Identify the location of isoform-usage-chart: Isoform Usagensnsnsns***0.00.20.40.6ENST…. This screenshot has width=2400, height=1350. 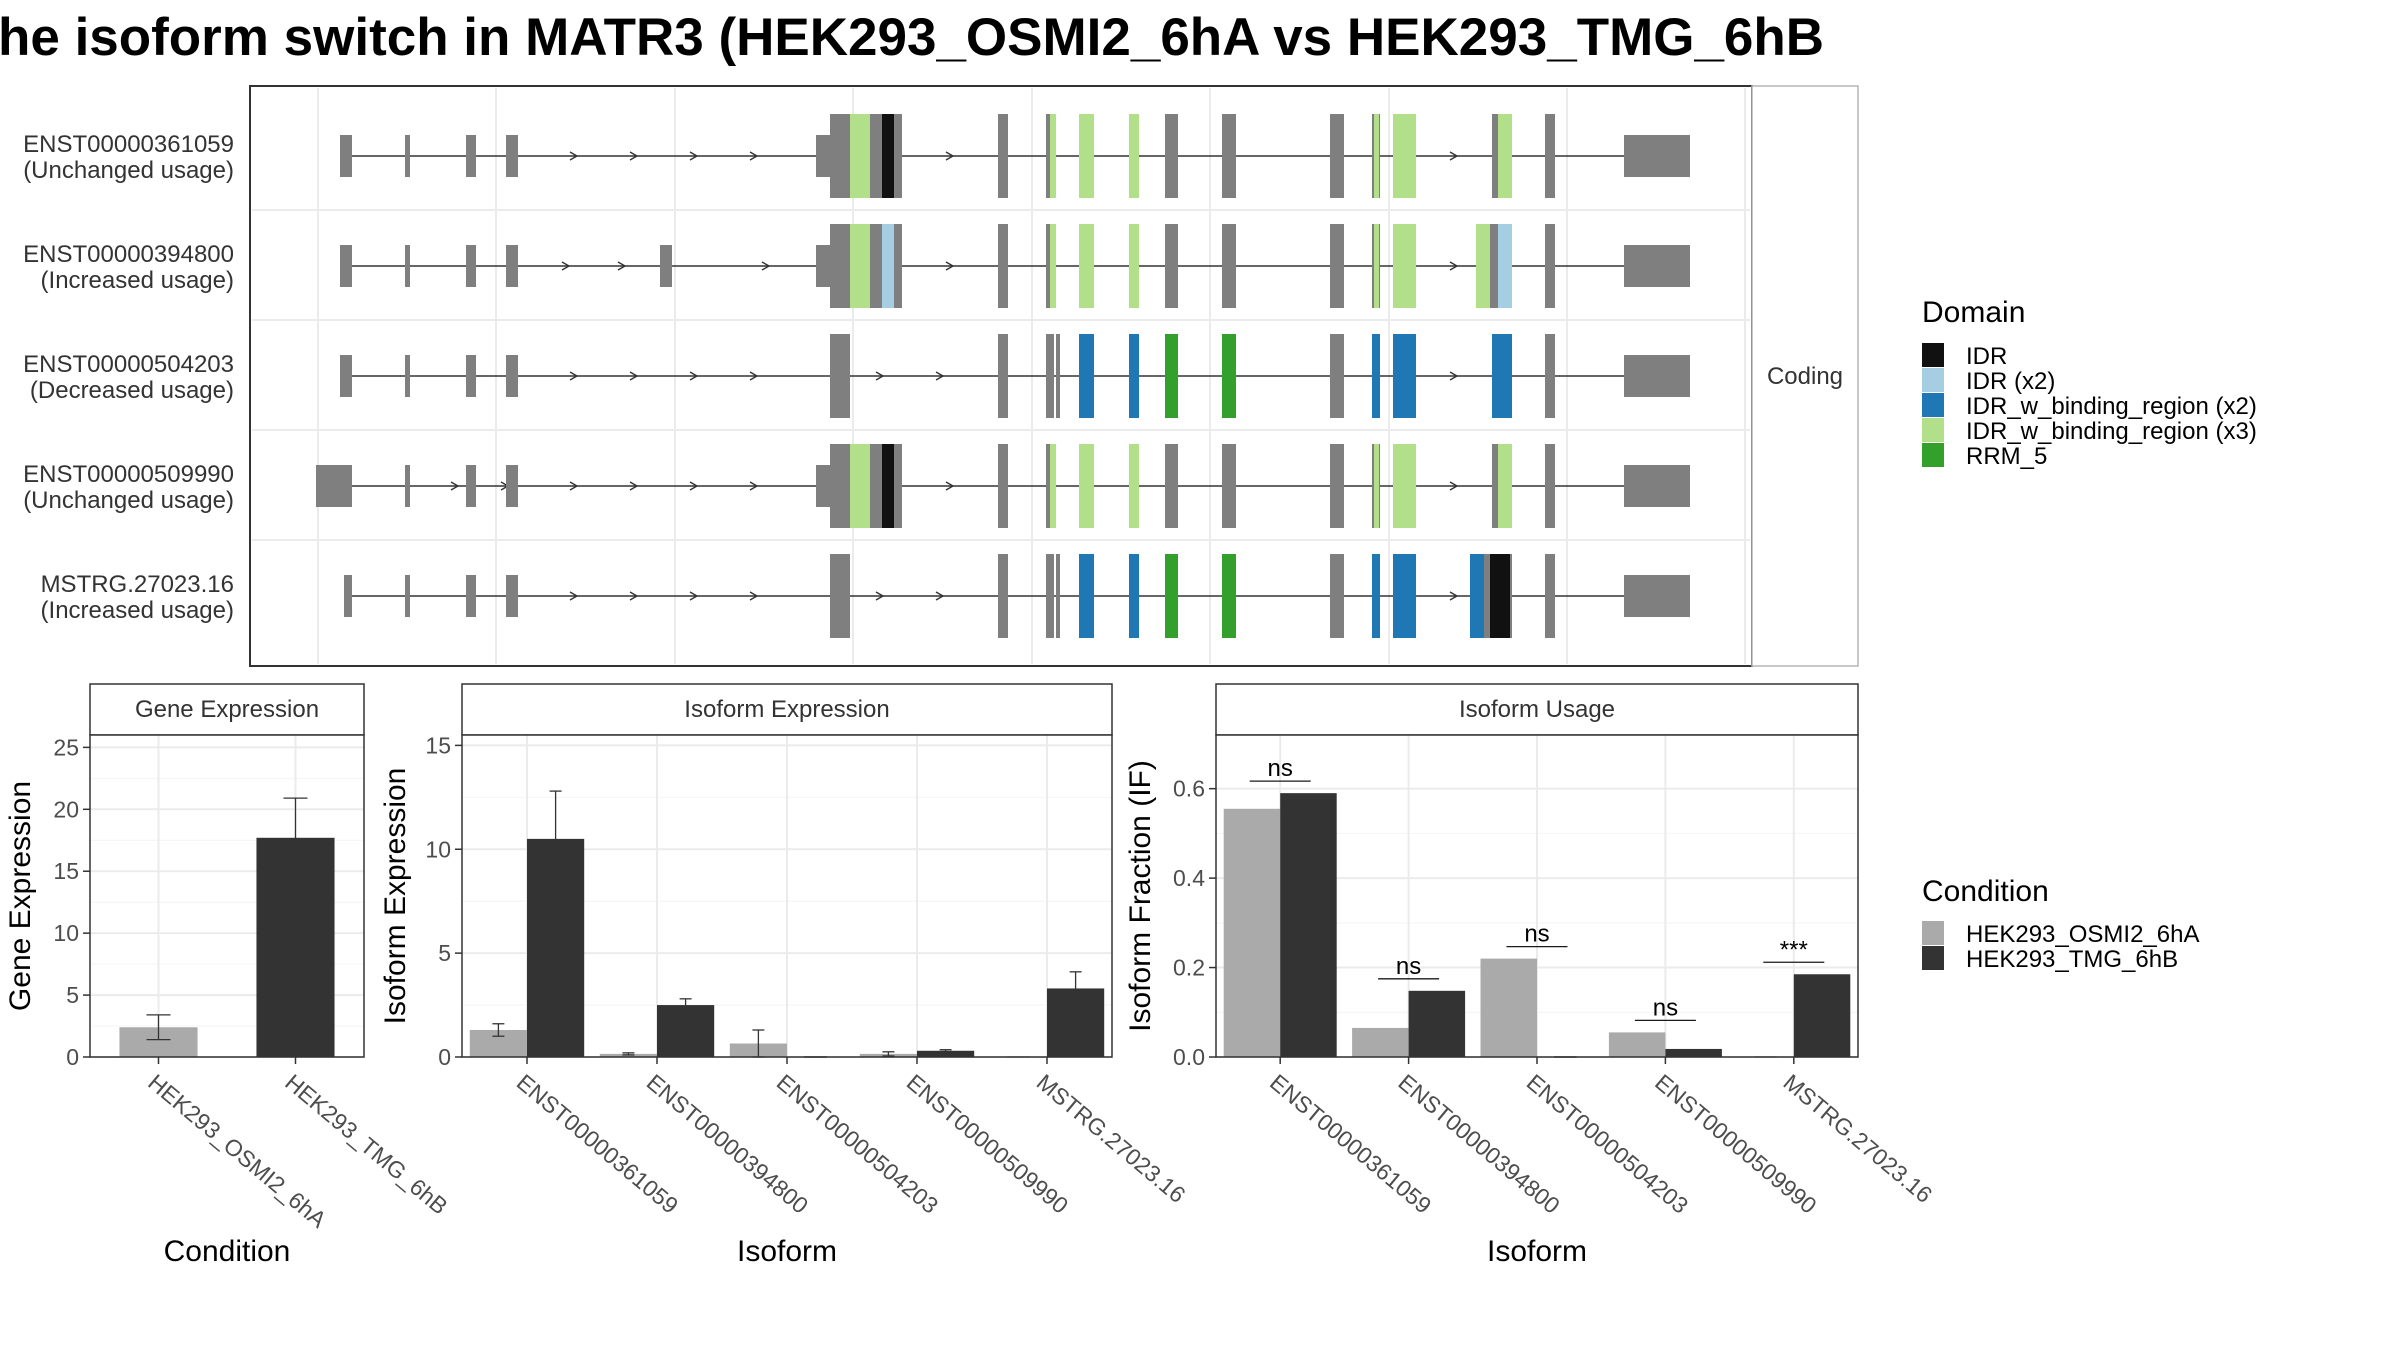
(1530, 975).